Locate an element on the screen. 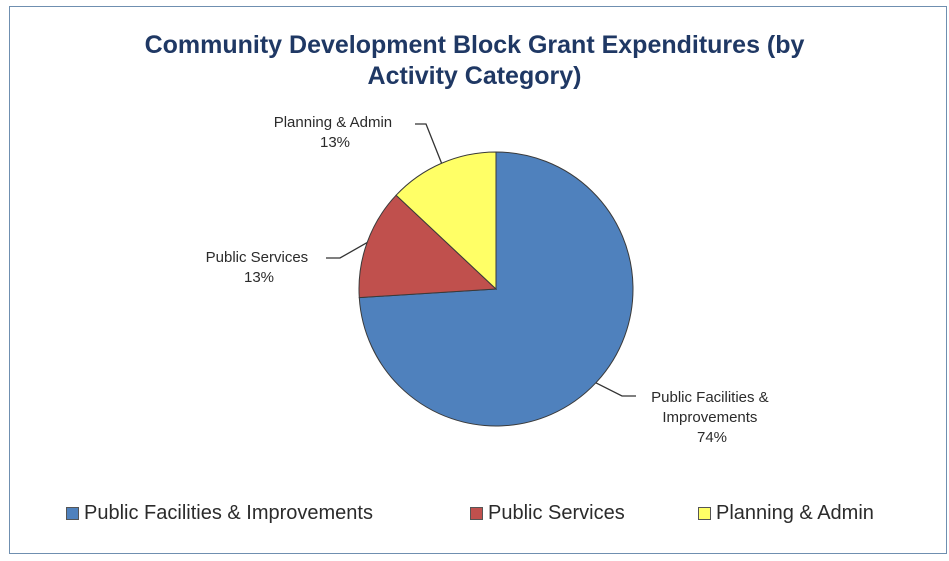  legend-swatch-public-services is located at coordinates (476, 513).